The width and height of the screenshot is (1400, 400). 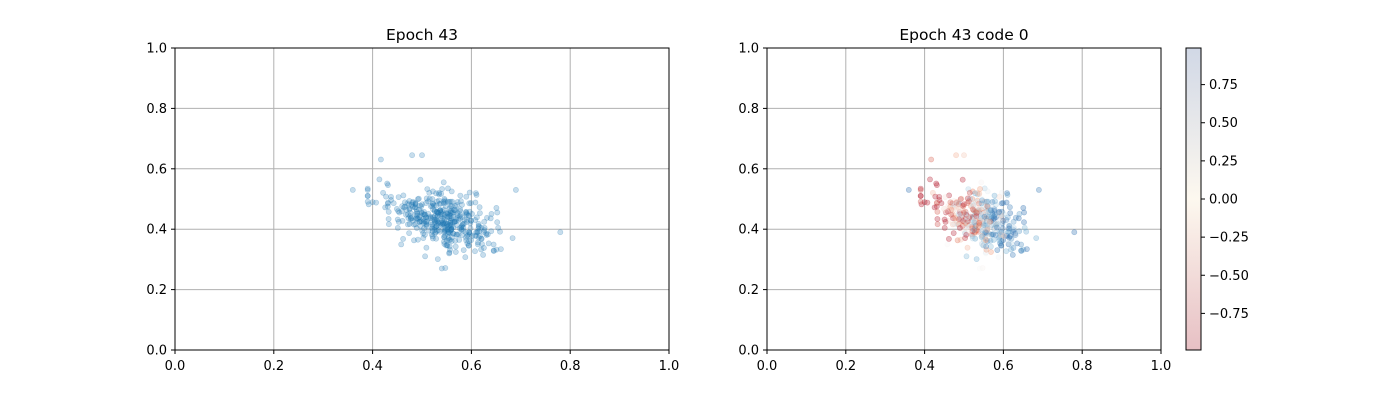 What do you see at coordinates (273, 366) in the screenshot?
I see `x-tick-label: 0.2` at bounding box center [273, 366].